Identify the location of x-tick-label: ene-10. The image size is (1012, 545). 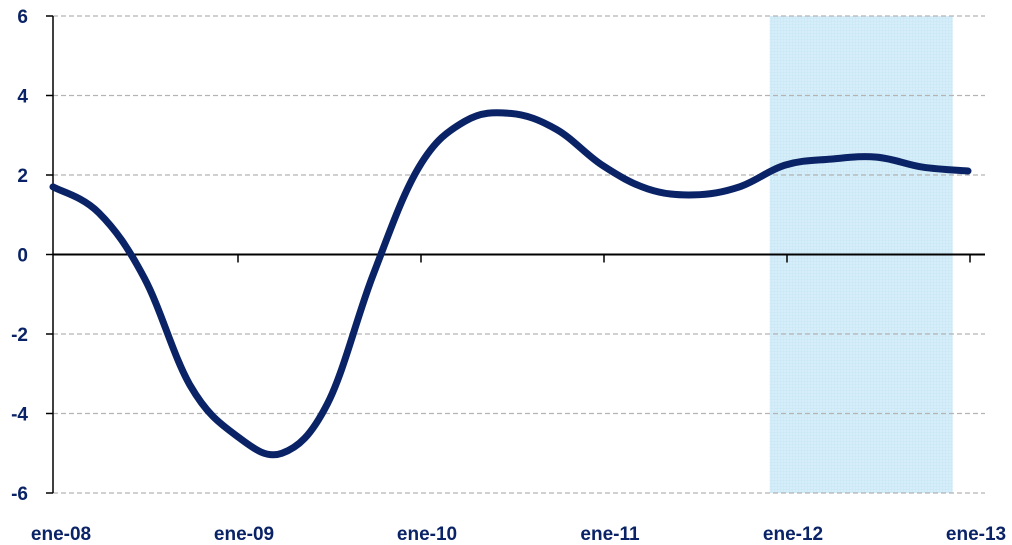
(427, 534).